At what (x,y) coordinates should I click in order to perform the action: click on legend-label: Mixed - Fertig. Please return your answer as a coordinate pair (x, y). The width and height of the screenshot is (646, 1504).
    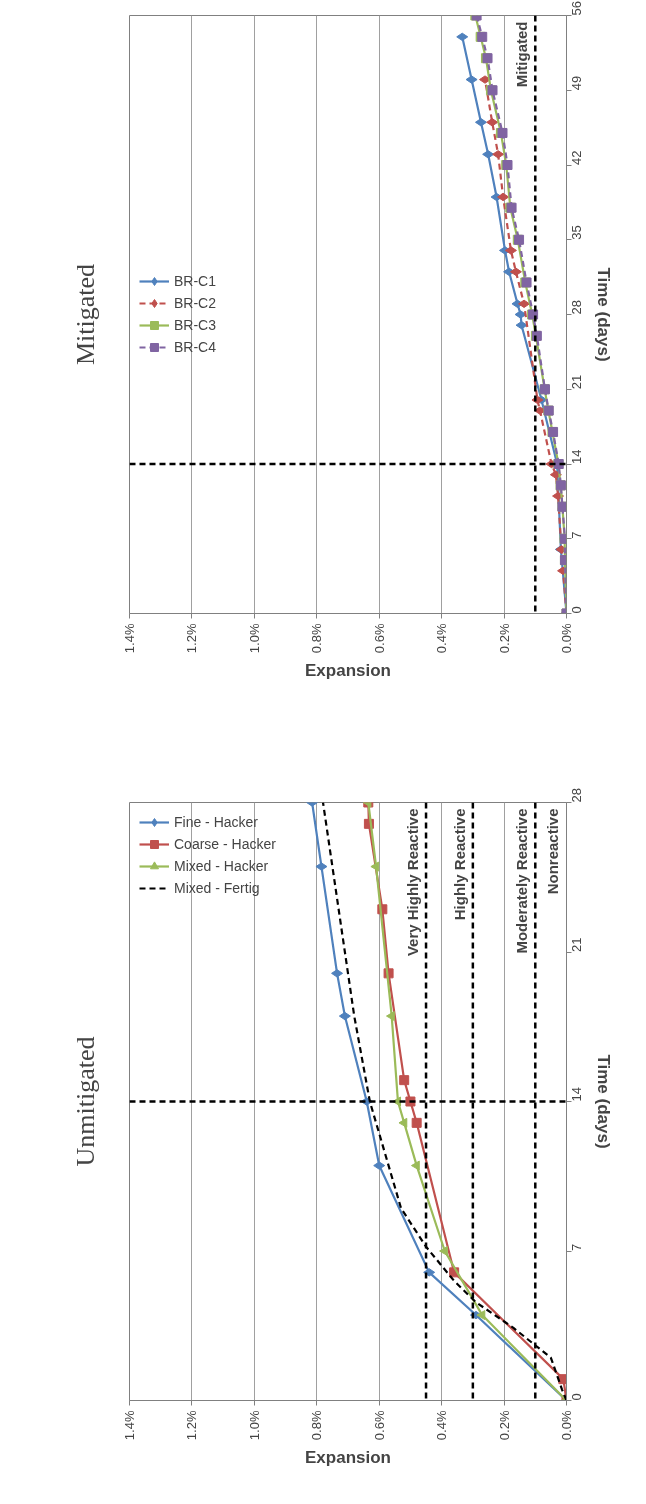
    Looking at the image, I should click on (217, 888).